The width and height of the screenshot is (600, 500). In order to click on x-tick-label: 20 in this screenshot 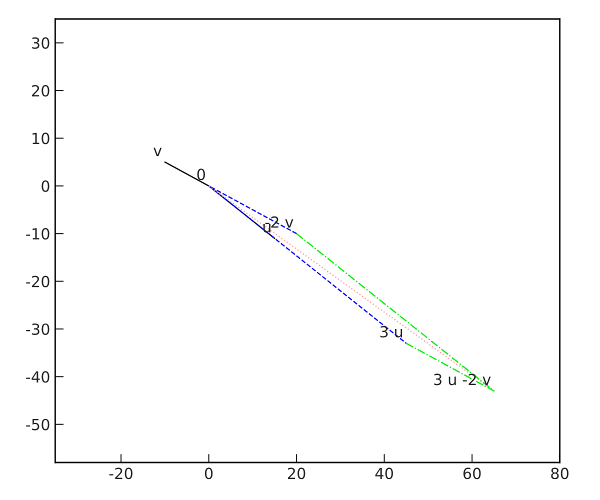, I will do `click(297, 474)`.